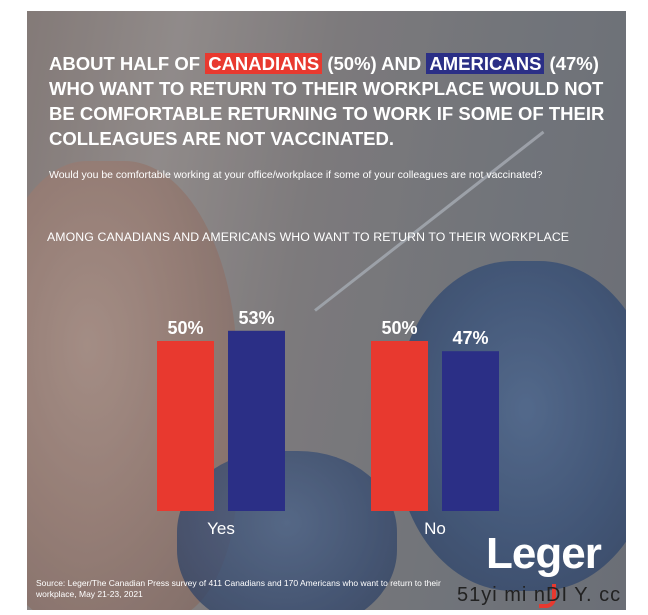 The width and height of the screenshot is (648, 615). Describe the element at coordinates (435, 528) in the screenshot. I see `category-label-no: No` at that location.